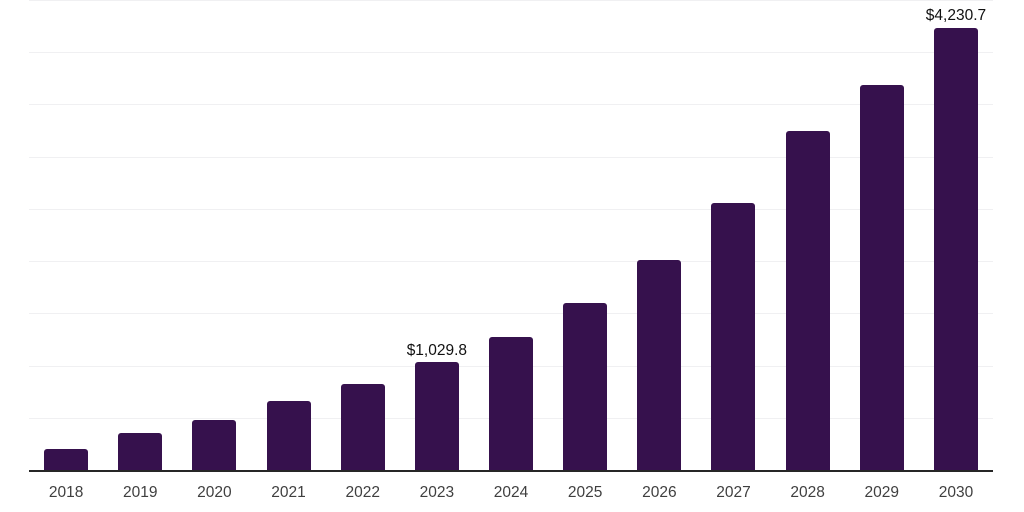  What do you see at coordinates (362, 492) in the screenshot?
I see `x-axis-tick-label: 2022` at bounding box center [362, 492].